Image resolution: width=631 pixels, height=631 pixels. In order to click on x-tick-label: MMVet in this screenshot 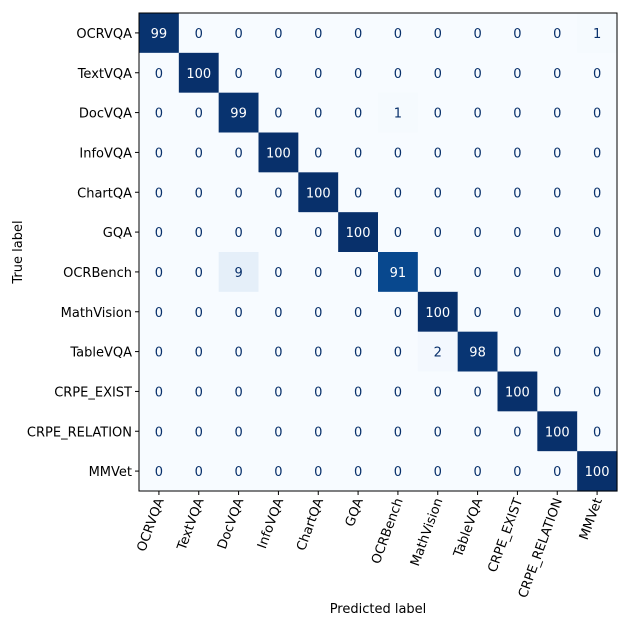, I will do `click(591, 519)`.